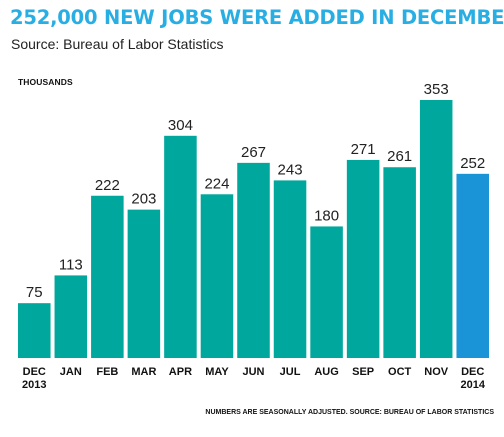 The image size is (504, 437). I want to click on data-label: 75, so click(34, 292).